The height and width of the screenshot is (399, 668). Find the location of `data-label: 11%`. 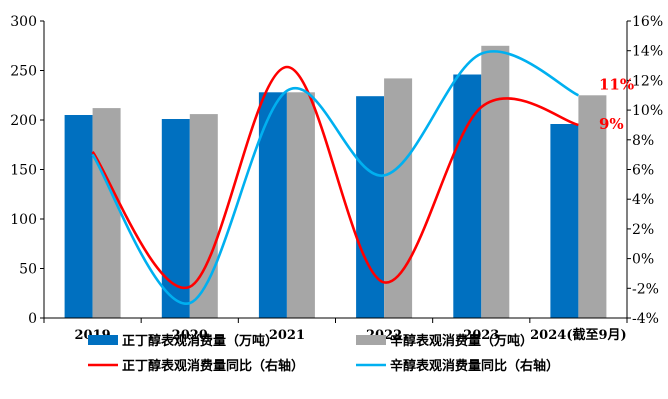

data-label: 11% is located at coordinates (616, 84).